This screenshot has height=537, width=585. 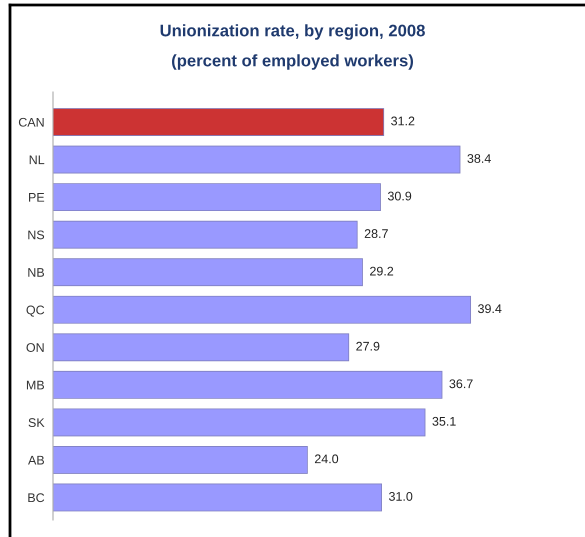 What do you see at coordinates (402, 121) in the screenshot?
I see `data-label: 31.2` at bounding box center [402, 121].